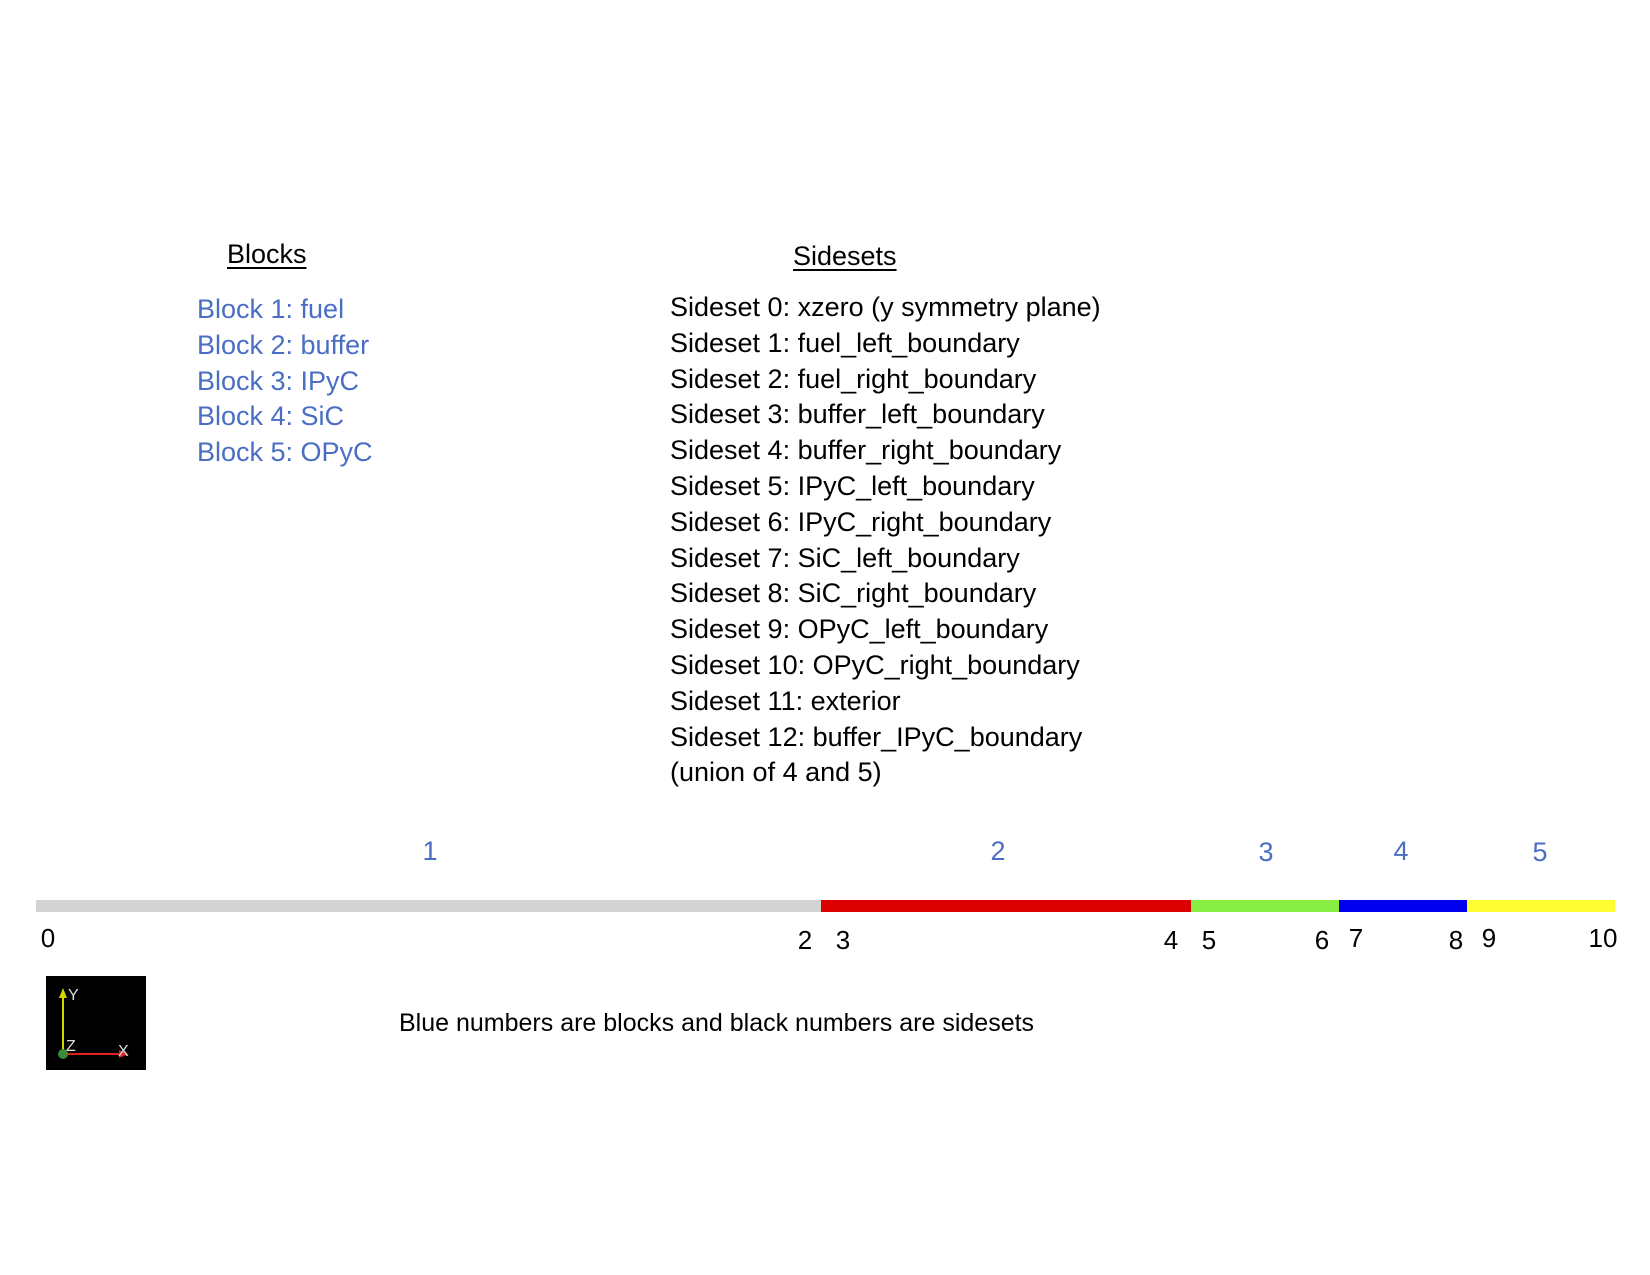  What do you see at coordinates (805, 940) in the screenshot?
I see `sideset-number-label: 2` at bounding box center [805, 940].